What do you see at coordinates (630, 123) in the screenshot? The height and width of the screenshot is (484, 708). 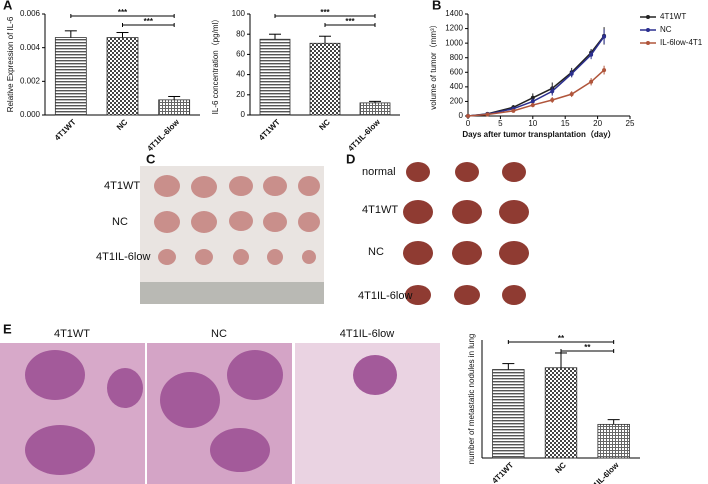 I see `x-tick-label: 25` at bounding box center [630, 123].